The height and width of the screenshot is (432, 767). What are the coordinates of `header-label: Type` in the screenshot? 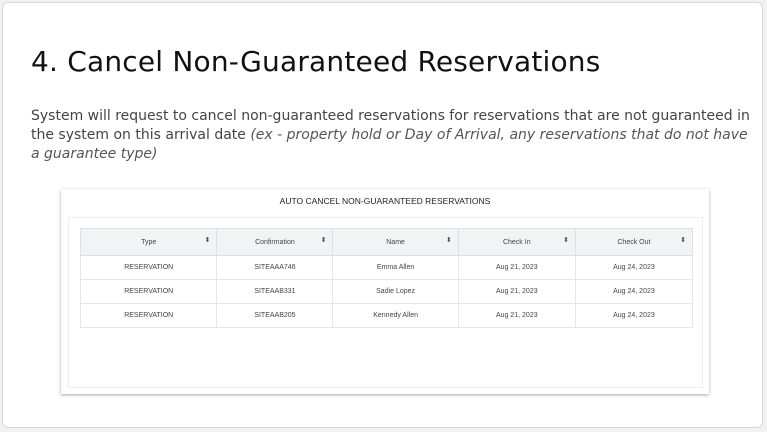 It's located at (149, 242).